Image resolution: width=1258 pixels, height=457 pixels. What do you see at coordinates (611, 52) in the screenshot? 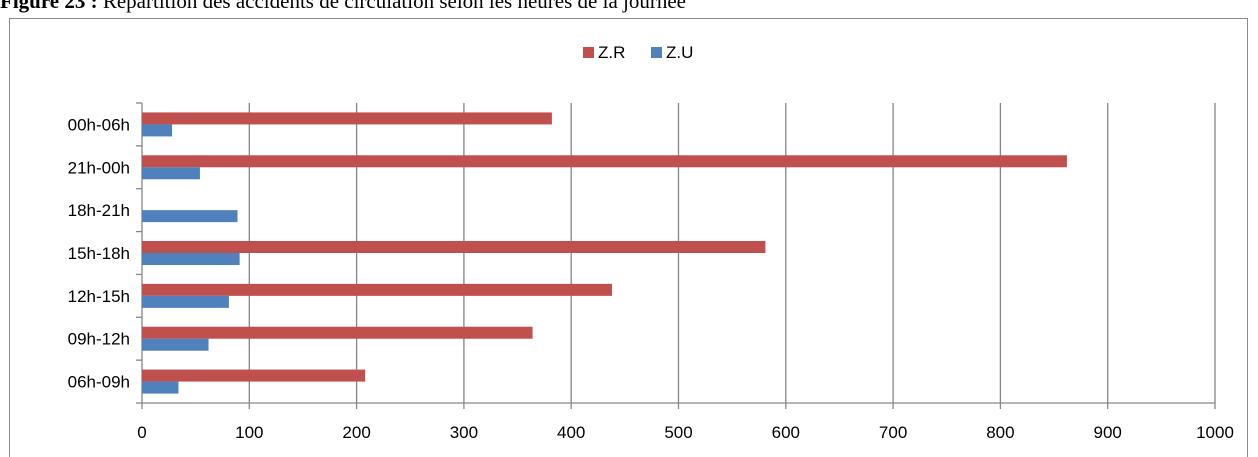
I see `legend-label: Z.R` at bounding box center [611, 52].